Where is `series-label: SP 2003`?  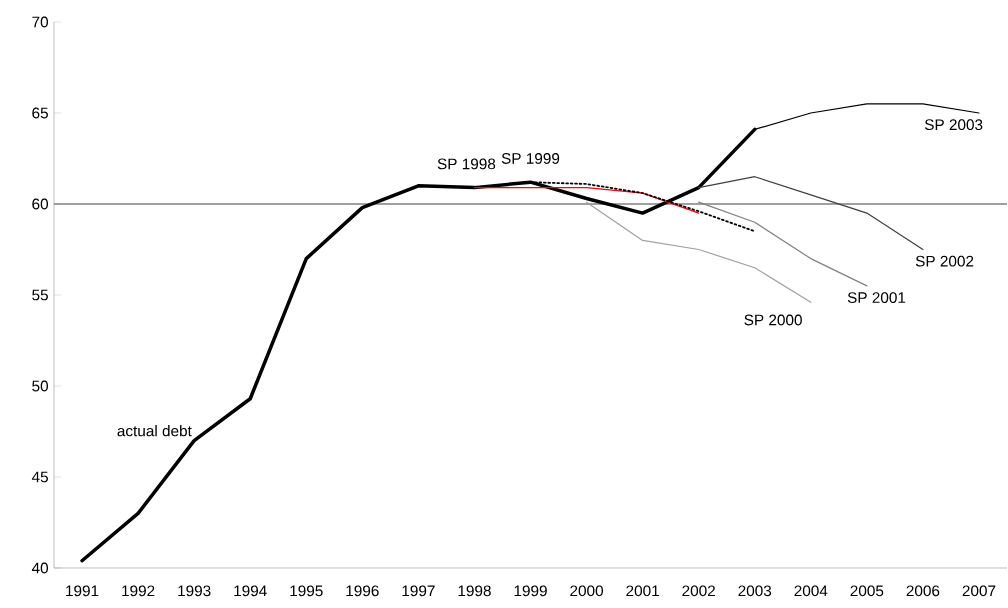 series-label: SP 2003 is located at coordinates (953, 125).